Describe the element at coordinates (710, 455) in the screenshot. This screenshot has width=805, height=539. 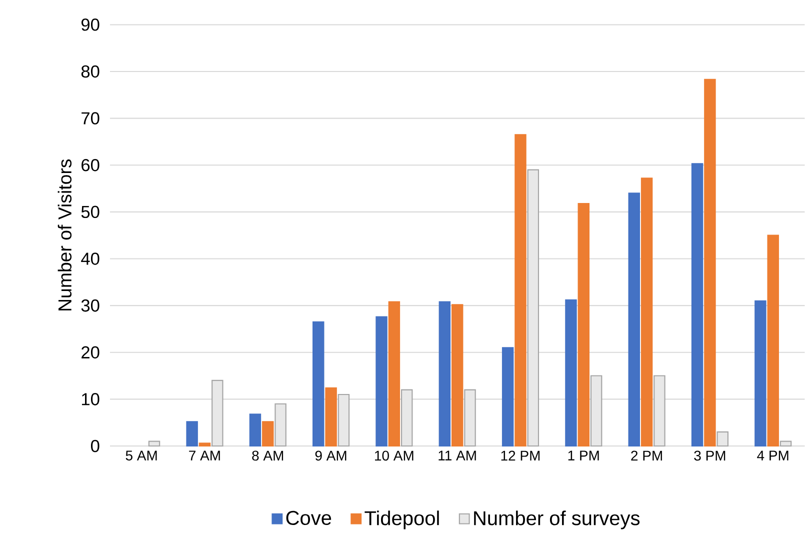
I see `x-tick-label: 3 PM` at that location.